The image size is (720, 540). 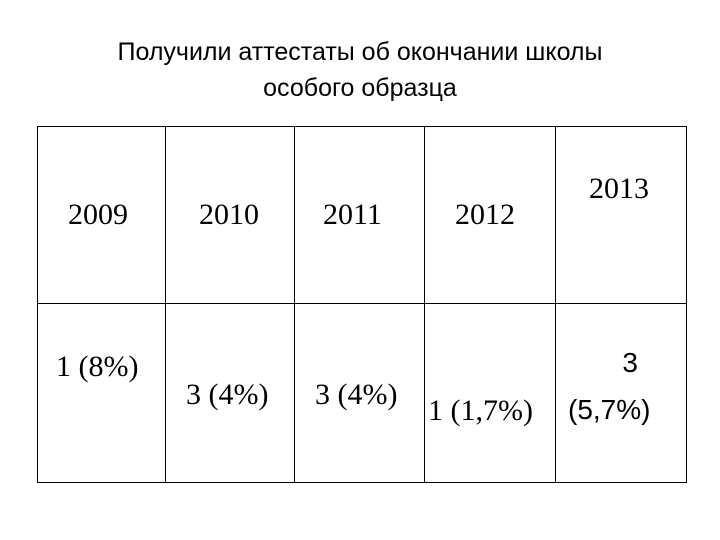 What do you see at coordinates (621, 215) in the screenshot?
I see `year-cell-2013: 2013` at bounding box center [621, 215].